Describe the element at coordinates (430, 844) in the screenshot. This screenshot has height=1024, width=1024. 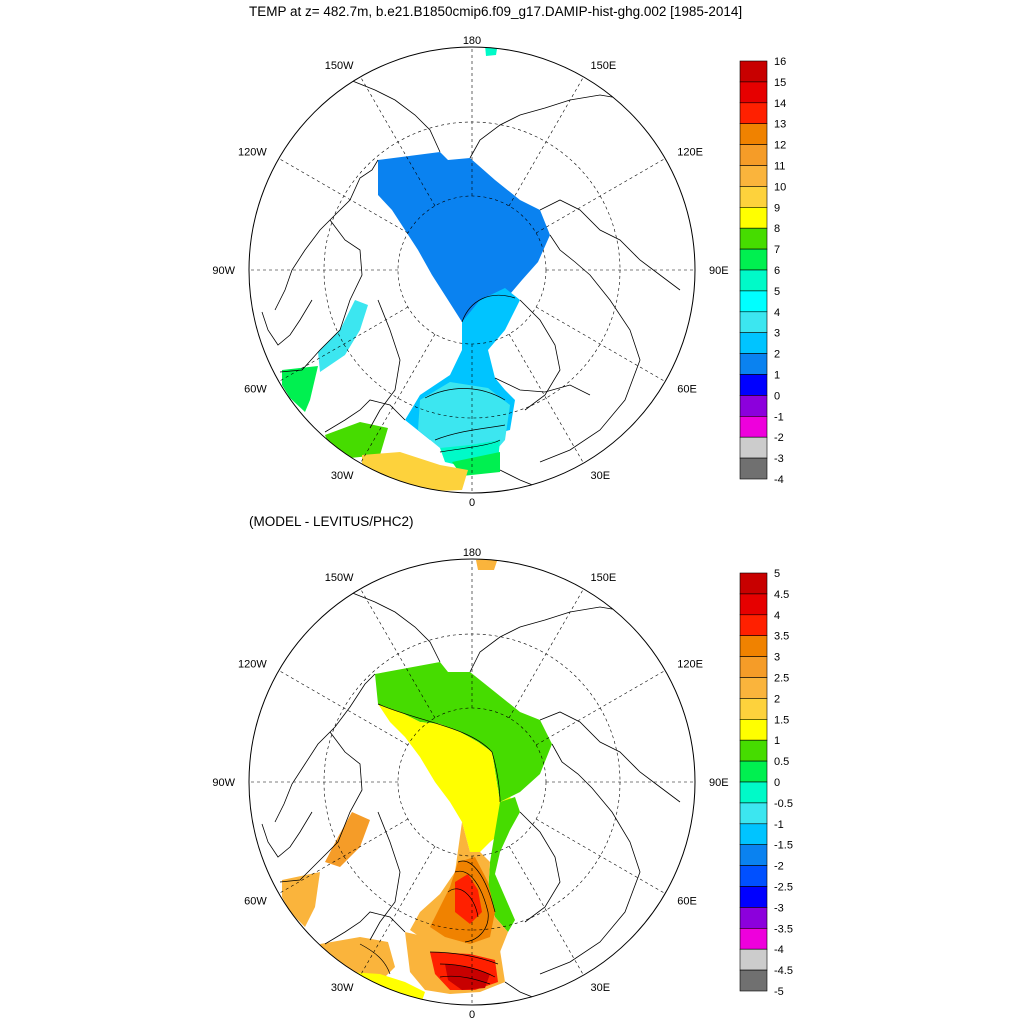
I see `difference-contours` at that location.